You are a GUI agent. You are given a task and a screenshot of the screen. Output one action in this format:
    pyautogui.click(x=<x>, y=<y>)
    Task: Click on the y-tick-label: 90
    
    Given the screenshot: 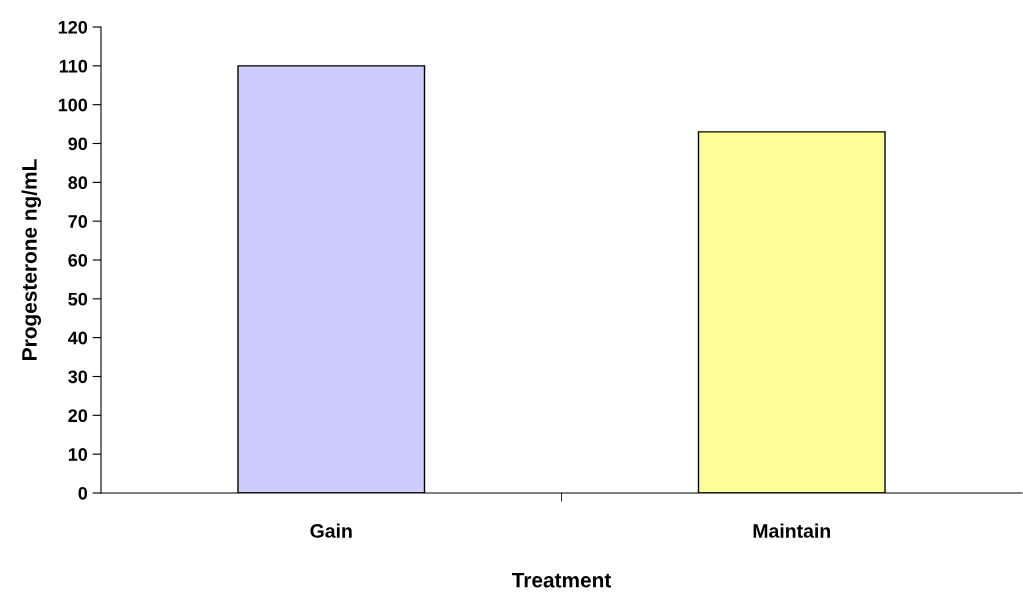 What is the action you would take?
    pyautogui.click(x=78, y=144)
    